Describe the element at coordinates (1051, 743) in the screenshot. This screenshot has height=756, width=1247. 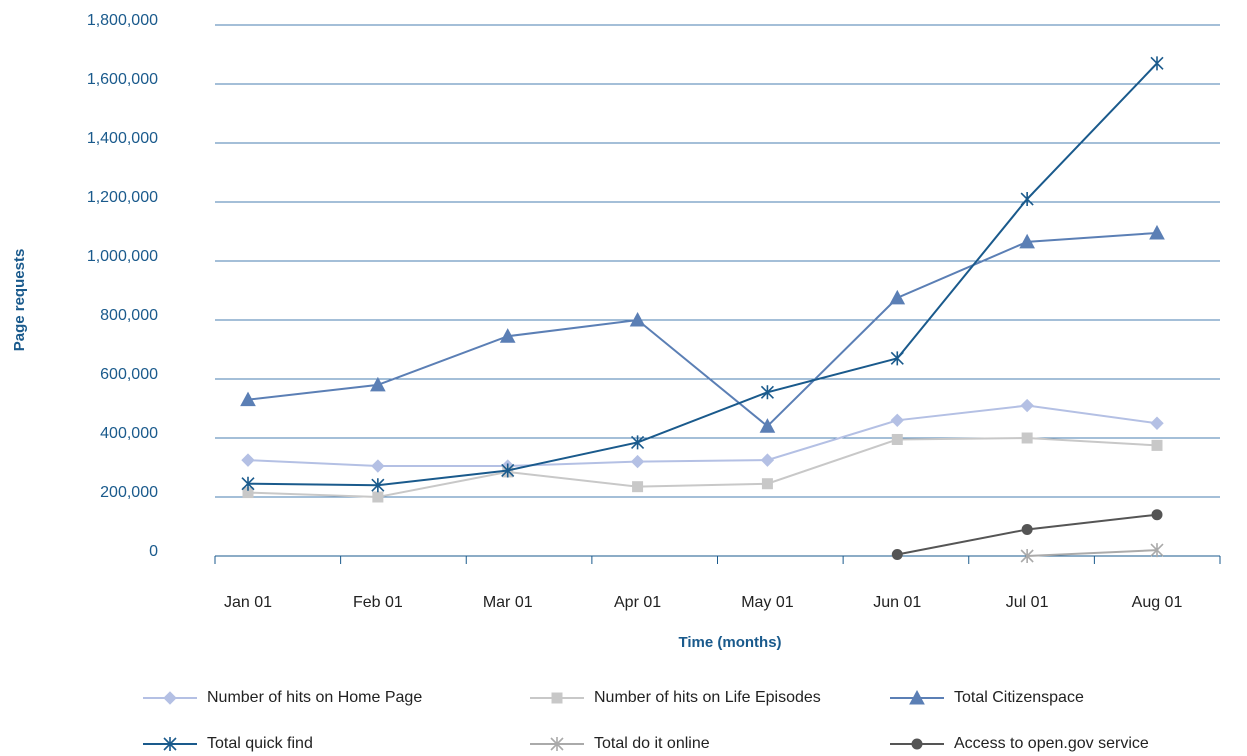
I see `legend-label: Access to open.gov service` at that location.